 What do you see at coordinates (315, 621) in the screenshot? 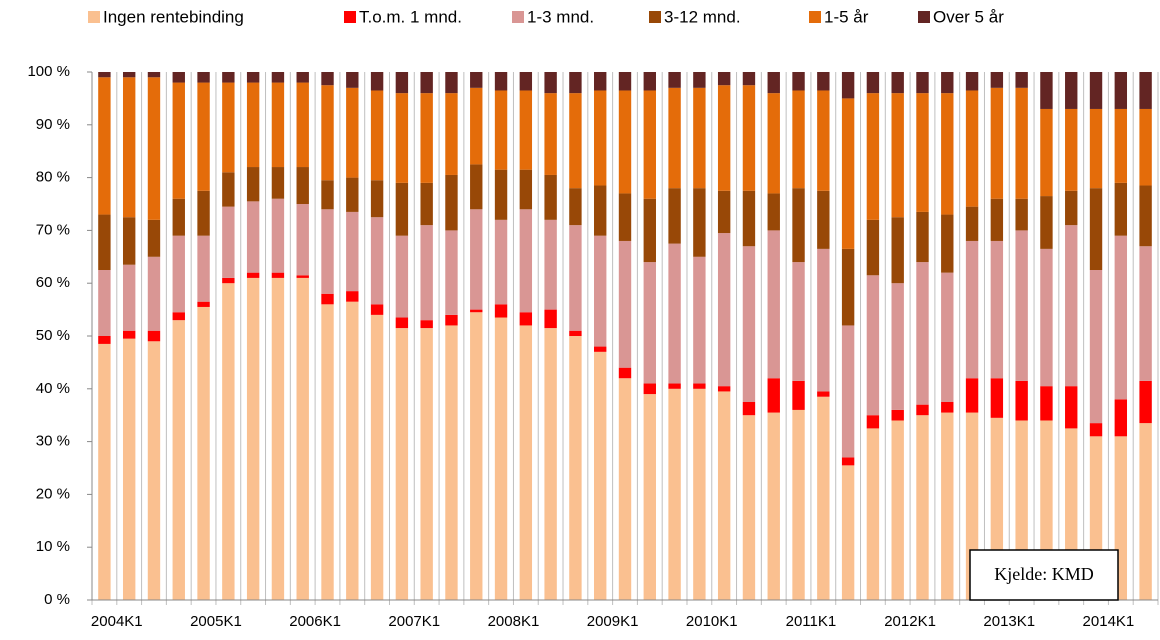
I see `x-tick-label: 2006K1` at bounding box center [315, 621].